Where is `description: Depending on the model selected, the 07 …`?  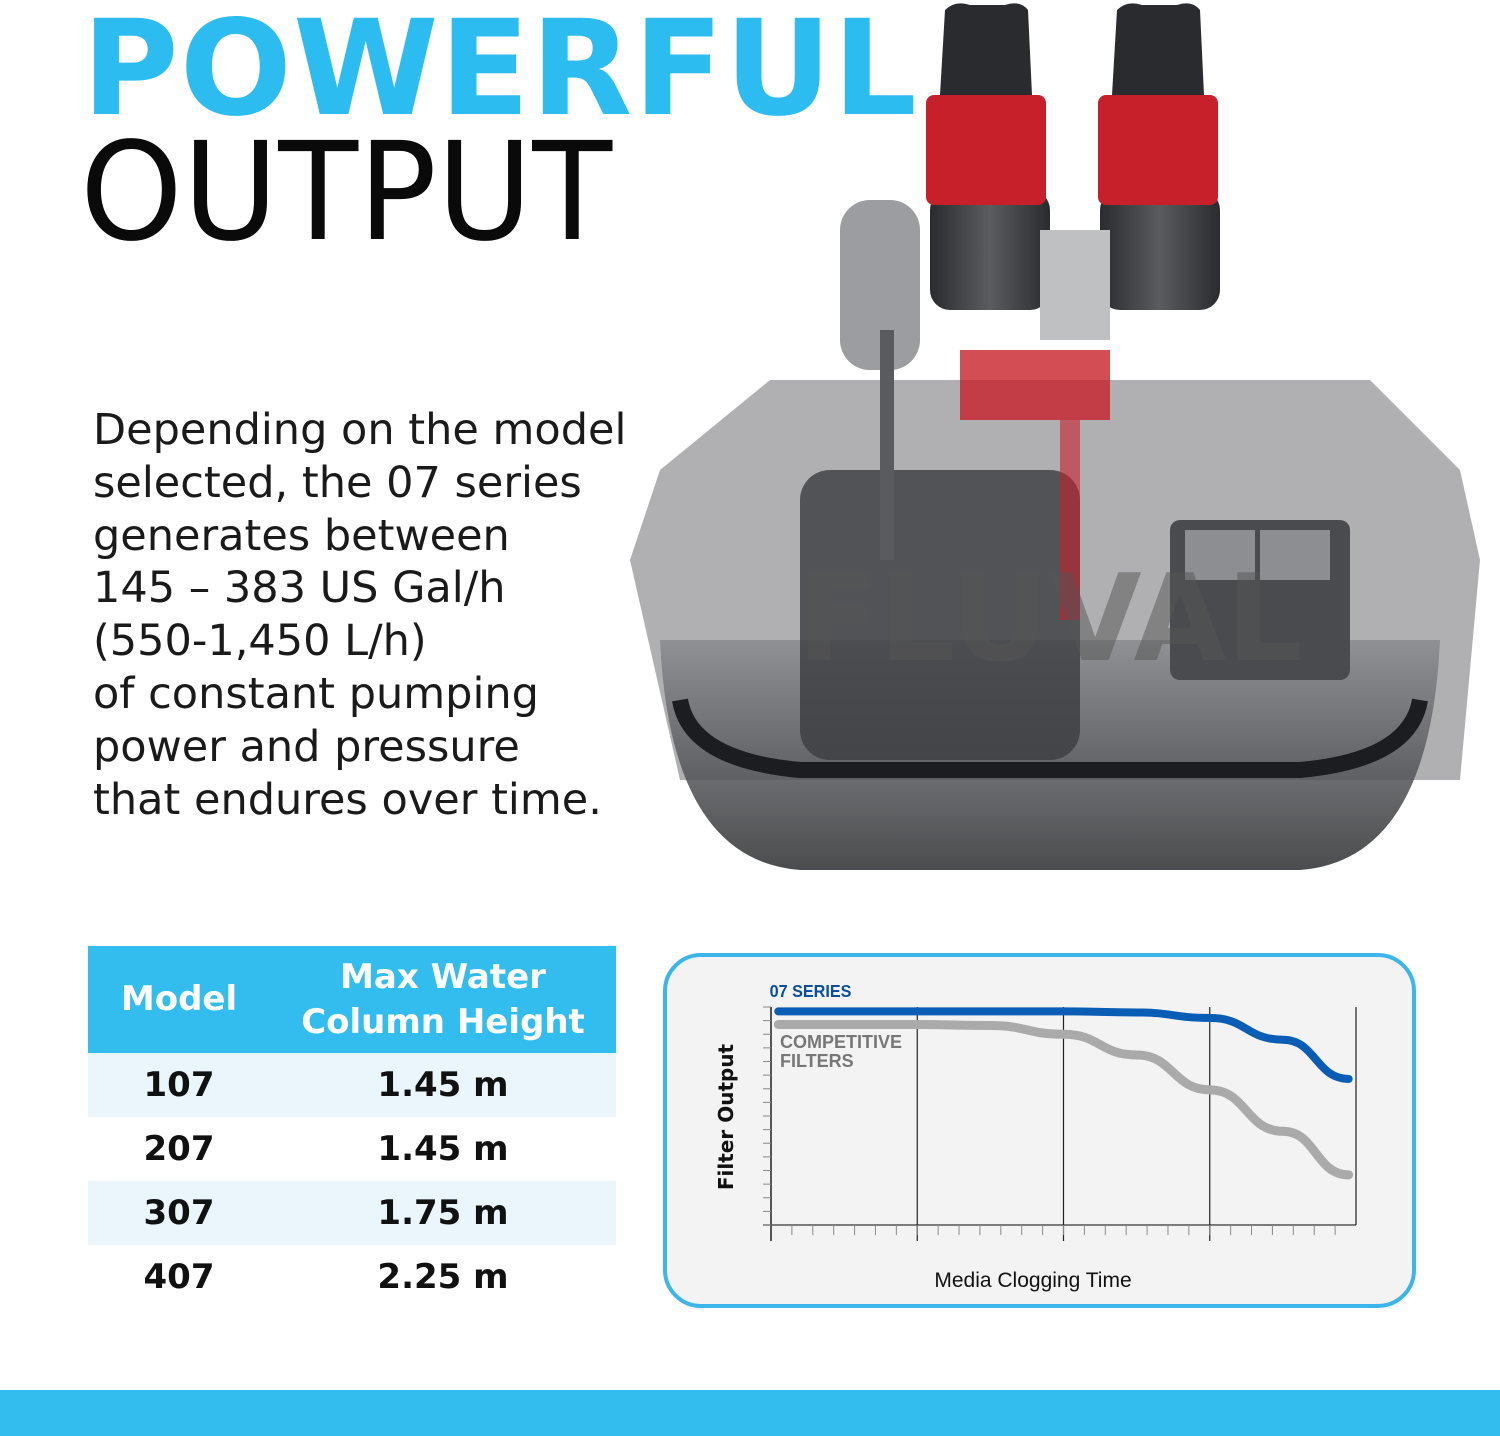
description: Depending on the model selected, the 07 … is located at coordinates (373, 615).